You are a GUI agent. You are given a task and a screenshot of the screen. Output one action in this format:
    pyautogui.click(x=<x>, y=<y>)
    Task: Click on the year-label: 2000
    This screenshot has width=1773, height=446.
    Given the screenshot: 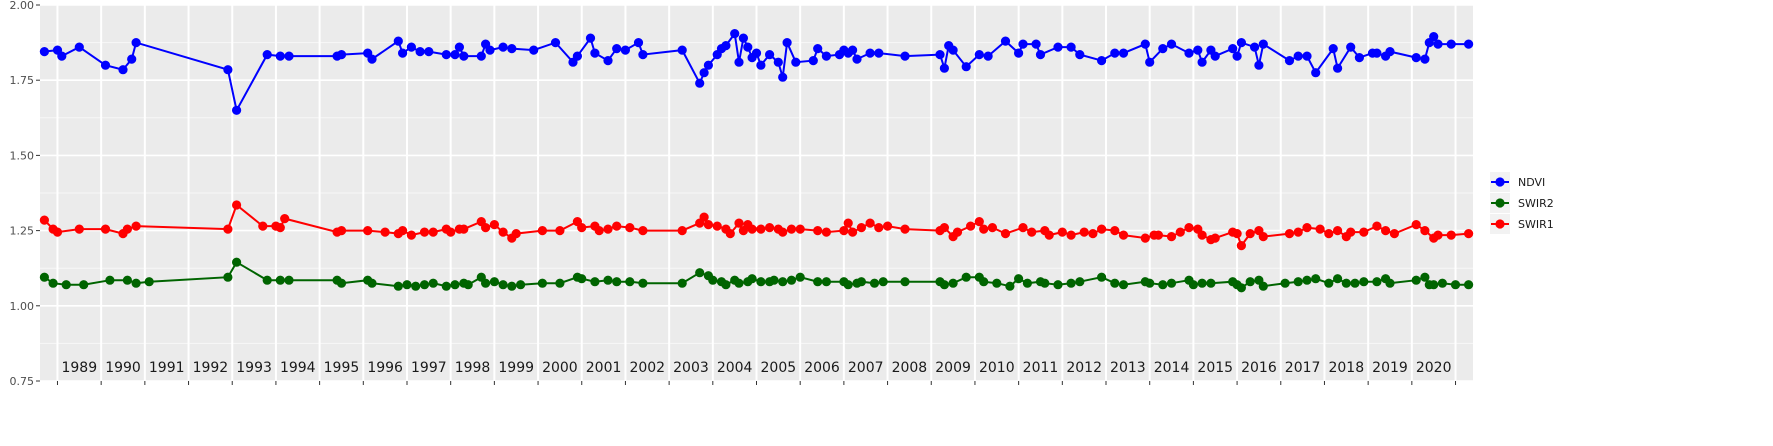 What is the action you would take?
    pyautogui.click(x=560, y=368)
    